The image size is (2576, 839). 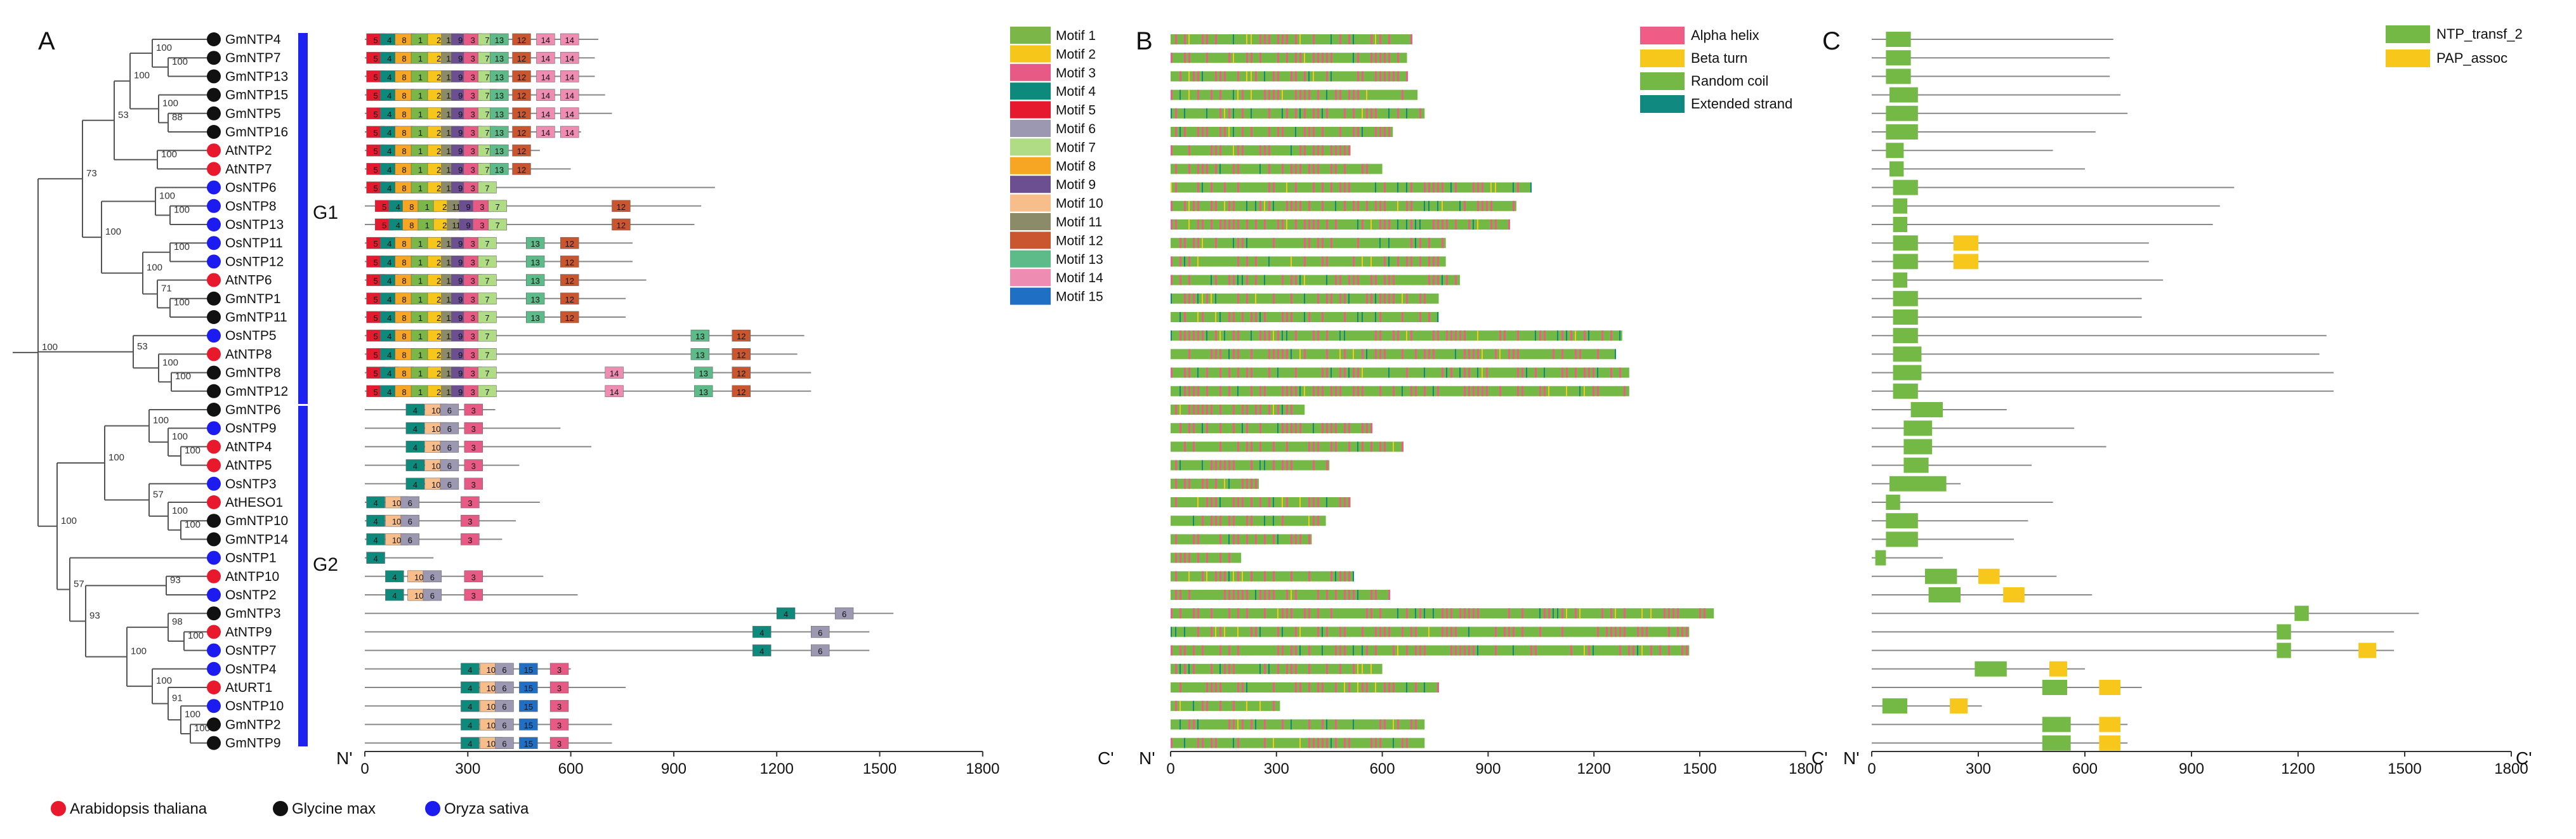 What do you see at coordinates (375, 169) in the screenshot?
I see `motif-box-label: 5` at bounding box center [375, 169].